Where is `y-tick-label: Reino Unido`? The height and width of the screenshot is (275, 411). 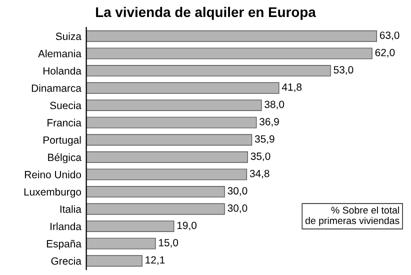
y-tick-label: Reino Unido is located at coordinates (53, 174).